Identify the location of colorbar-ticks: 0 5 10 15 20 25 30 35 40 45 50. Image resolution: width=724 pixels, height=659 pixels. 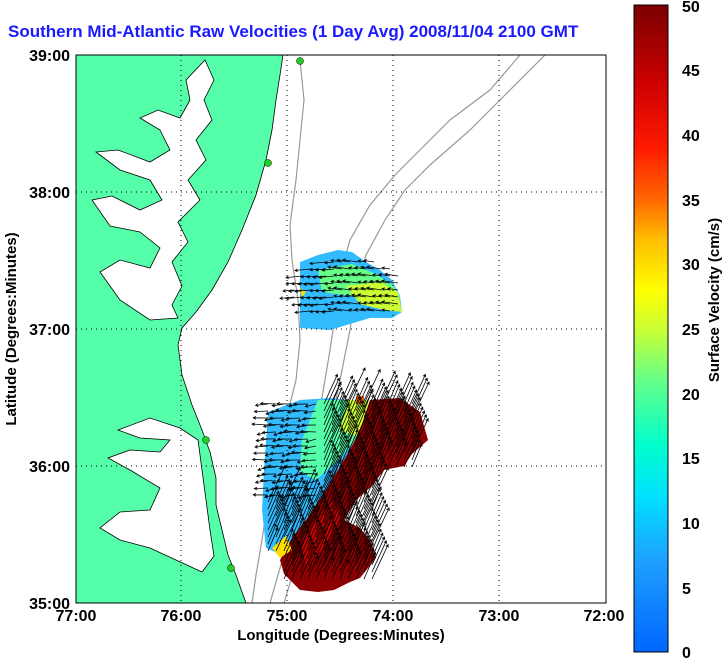
(691, 329).